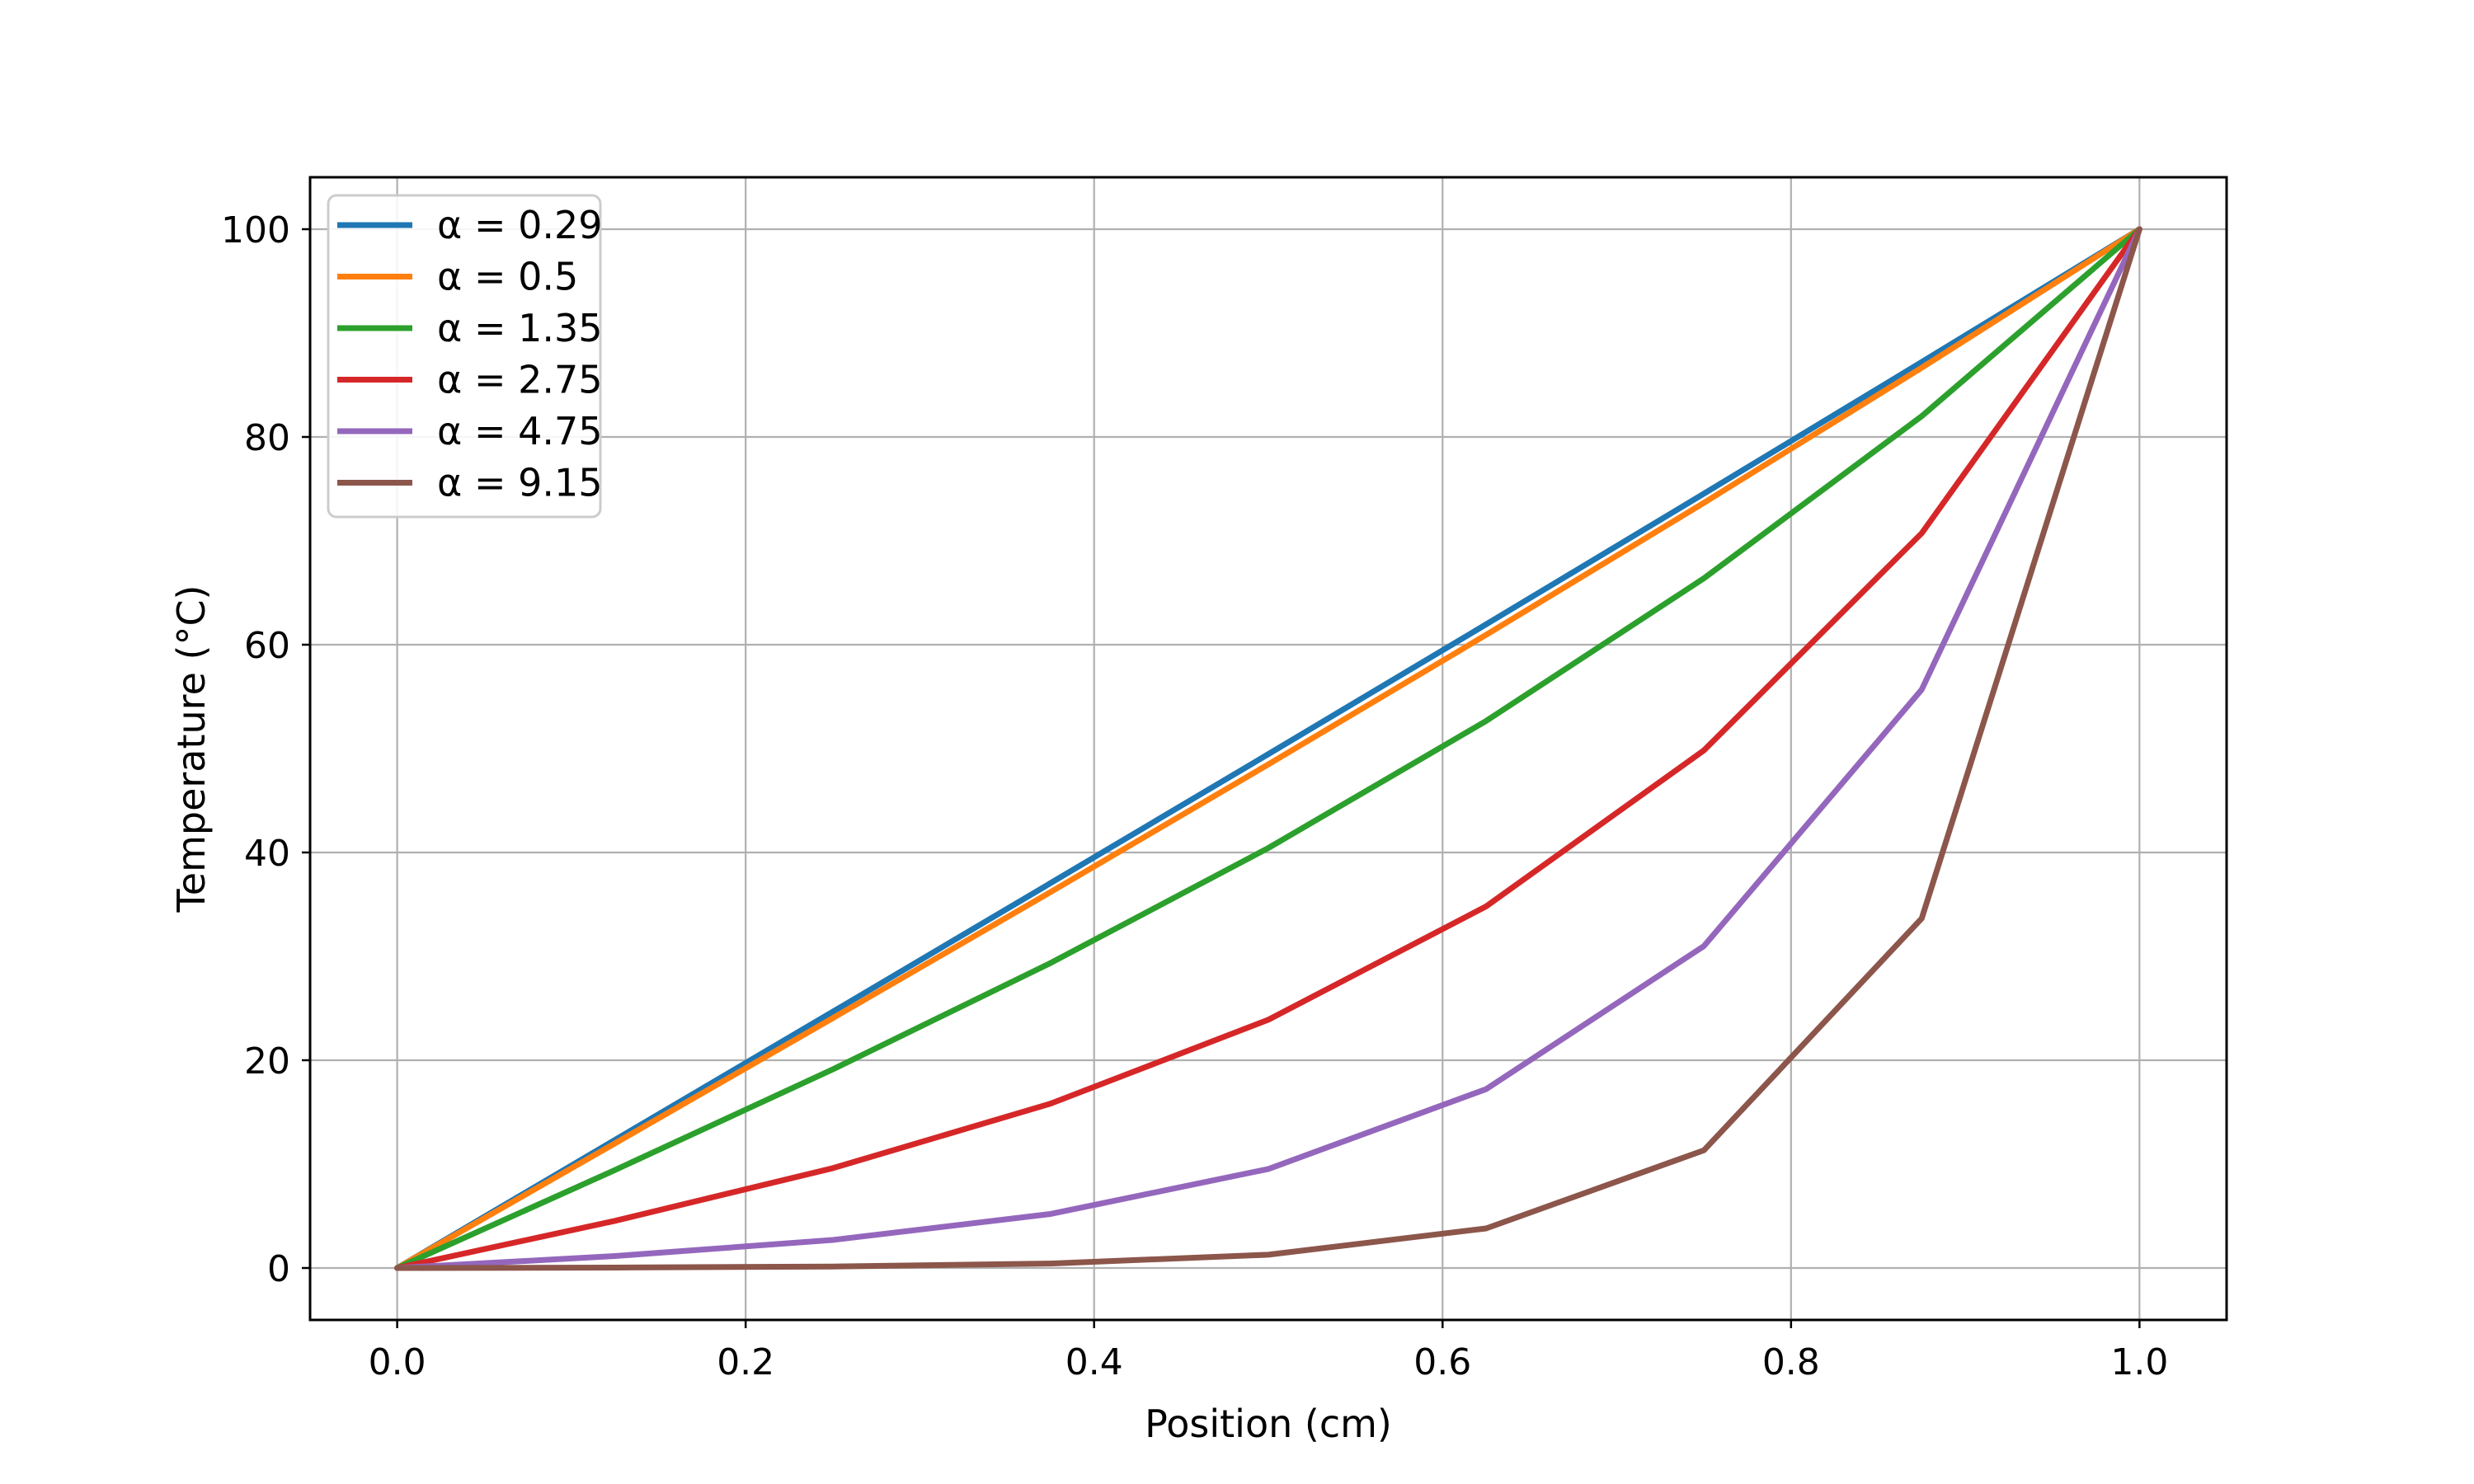 This screenshot has height=1484, width=2474. What do you see at coordinates (267, 854) in the screenshot?
I see `y-tick-label-2: 40` at bounding box center [267, 854].